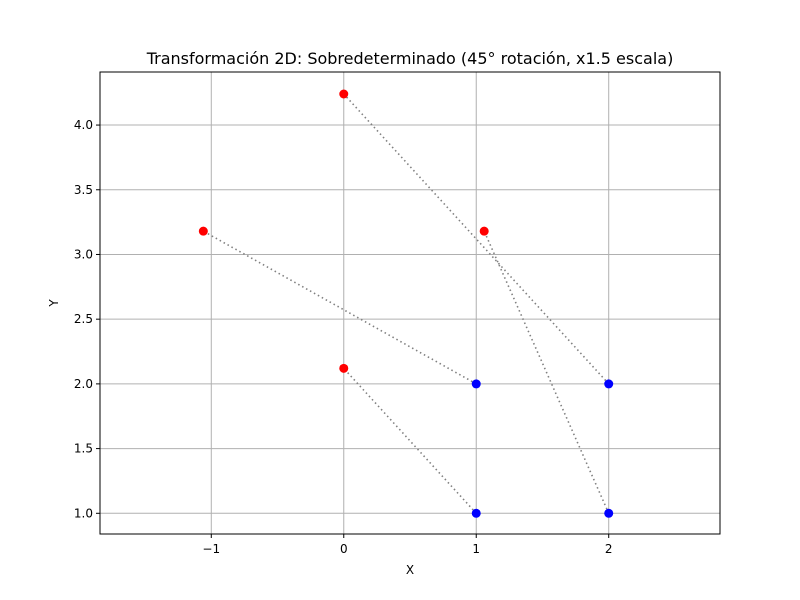 The width and height of the screenshot is (800, 600). What do you see at coordinates (83, 190) in the screenshot?
I see `y-tick-label: 3.5` at bounding box center [83, 190].